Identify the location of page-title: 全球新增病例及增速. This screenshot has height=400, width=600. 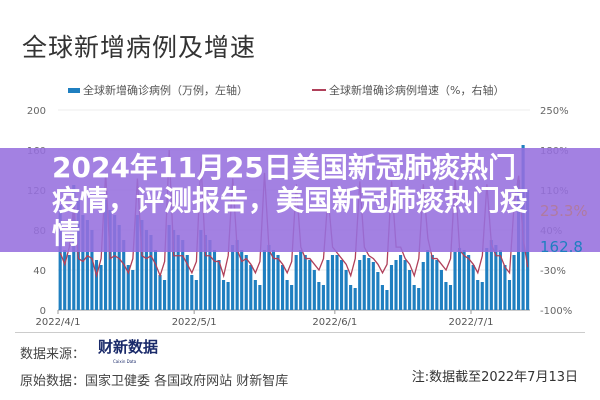
(139, 47).